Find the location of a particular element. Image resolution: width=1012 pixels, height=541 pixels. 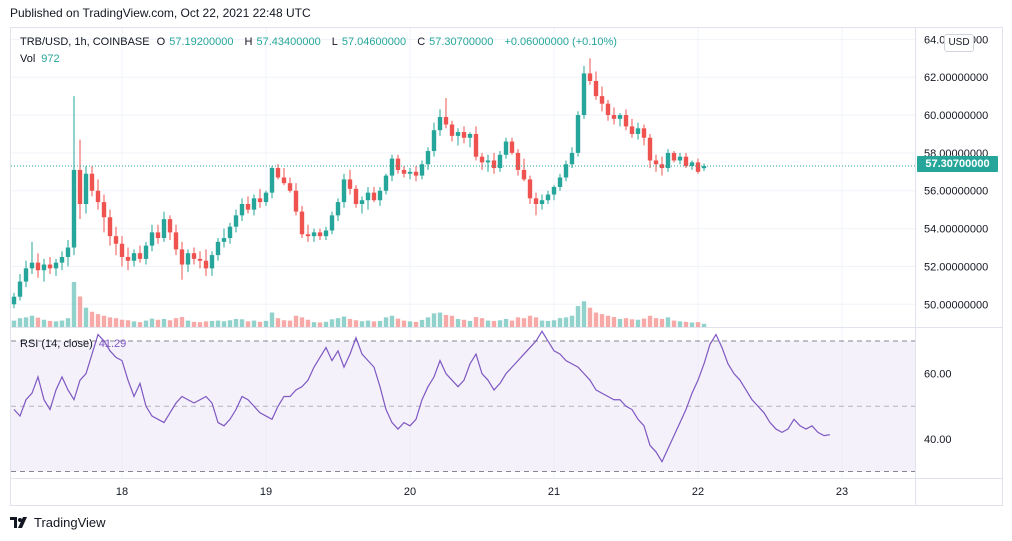

footer-label: TradingView is located at coordinates (70, 522).